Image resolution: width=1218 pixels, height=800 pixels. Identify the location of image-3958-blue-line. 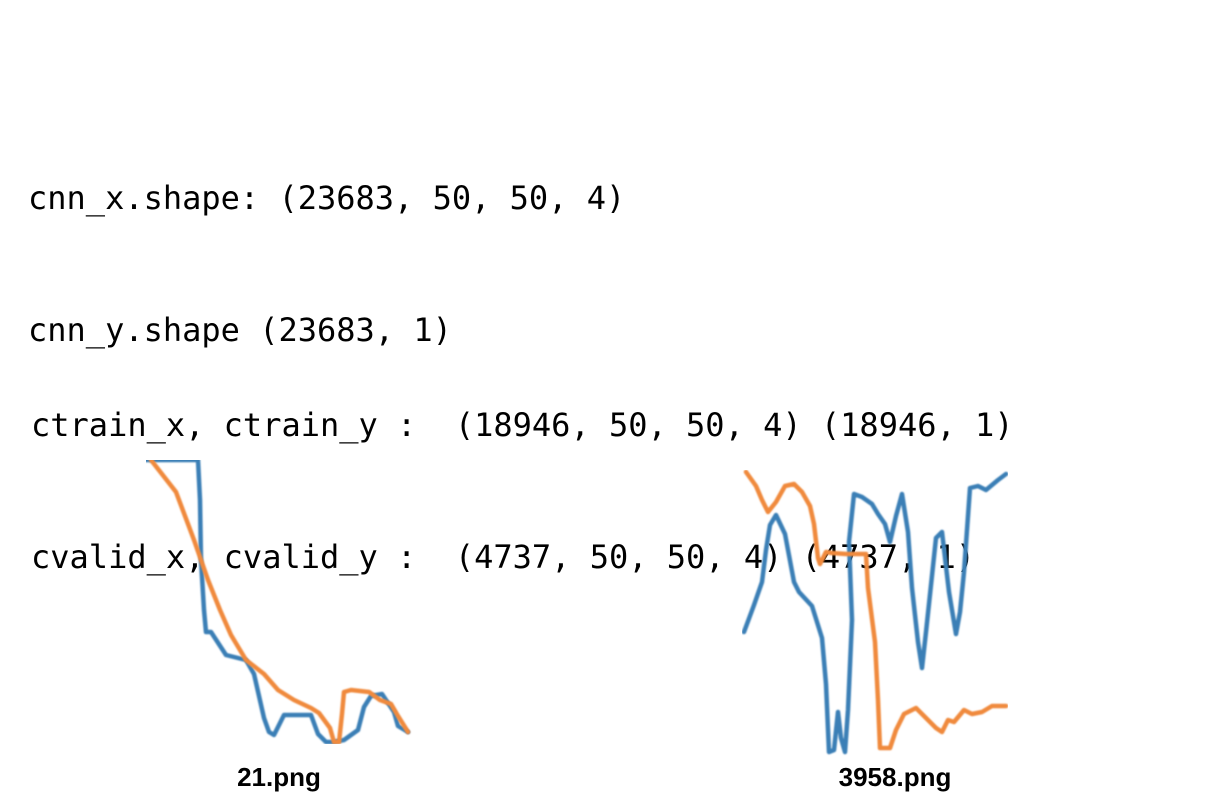
(875, 613).